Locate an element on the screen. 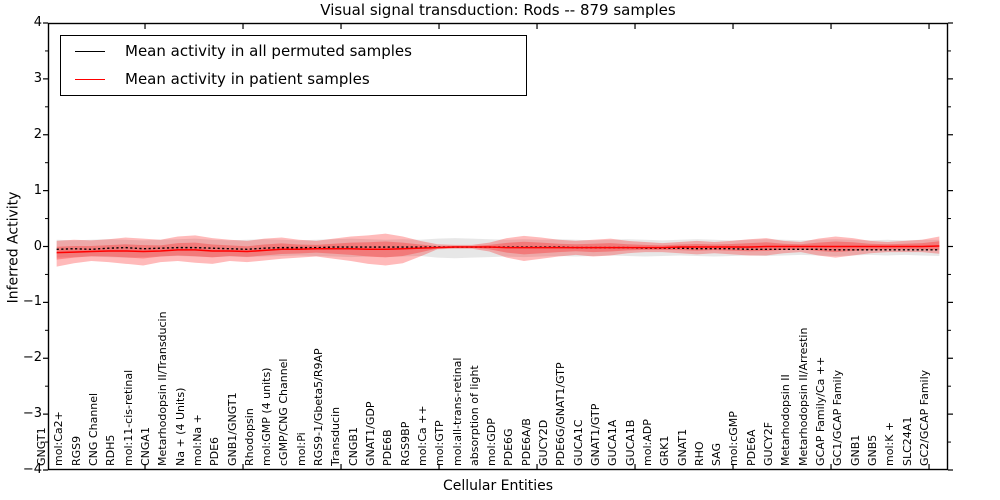  x-tick-label: GUCY2D is located at coordinates (544, 442).